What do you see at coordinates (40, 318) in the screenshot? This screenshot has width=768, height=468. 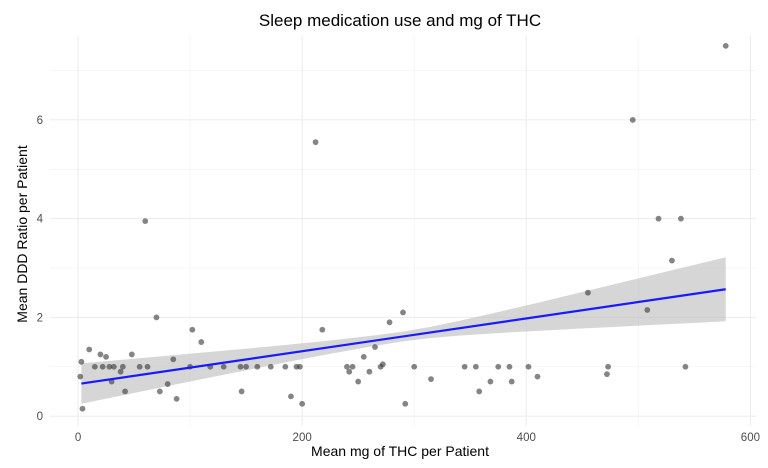 I see `y-tick-label: 2` at bounding box center [40, 318].